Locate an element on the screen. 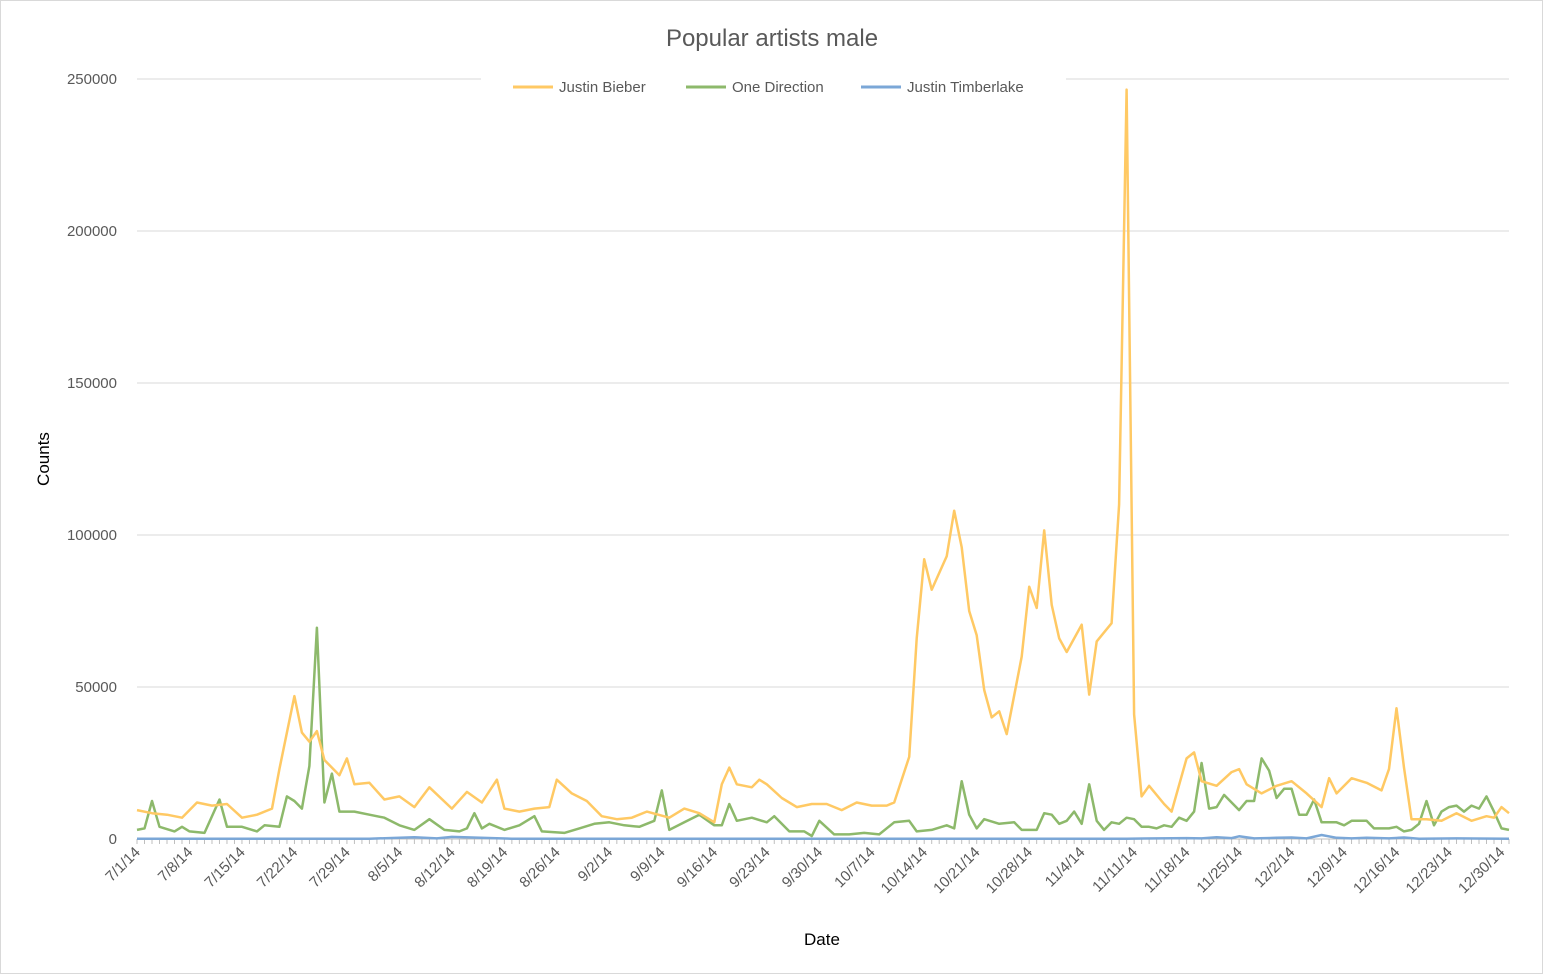 This screenshot has height=974, width=1543. x-tick-label: 11/11/14 is located at coordinates (1115, 870).